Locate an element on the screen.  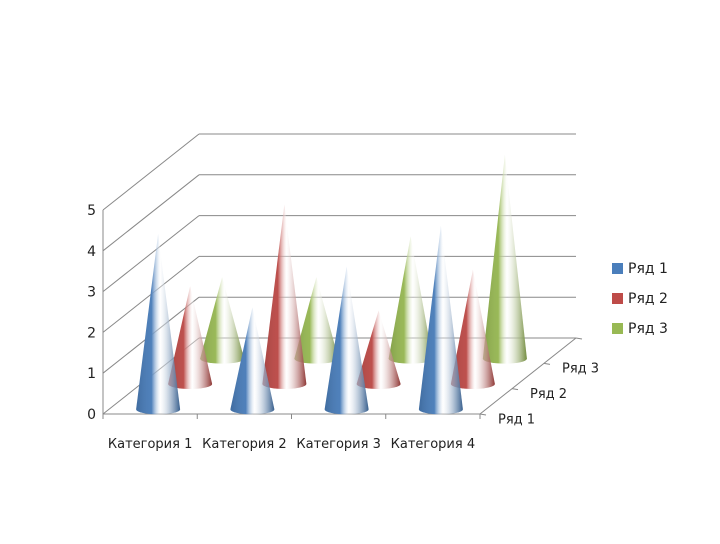
legend-label: Ряд 2 is located at coordinates (648, 299).